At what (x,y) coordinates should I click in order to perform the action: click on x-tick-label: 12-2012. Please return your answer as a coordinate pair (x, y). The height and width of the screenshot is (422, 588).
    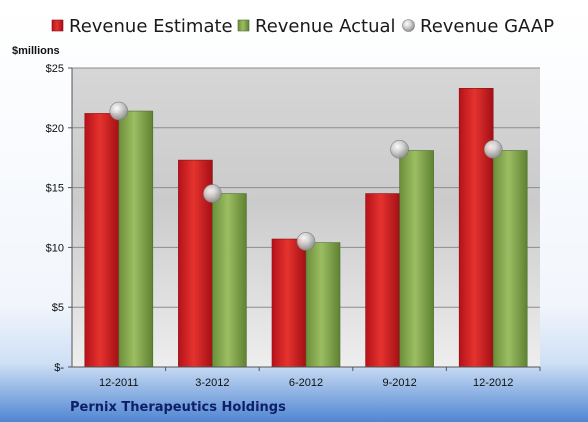
    Looking at the image, I should click on (493, 383).